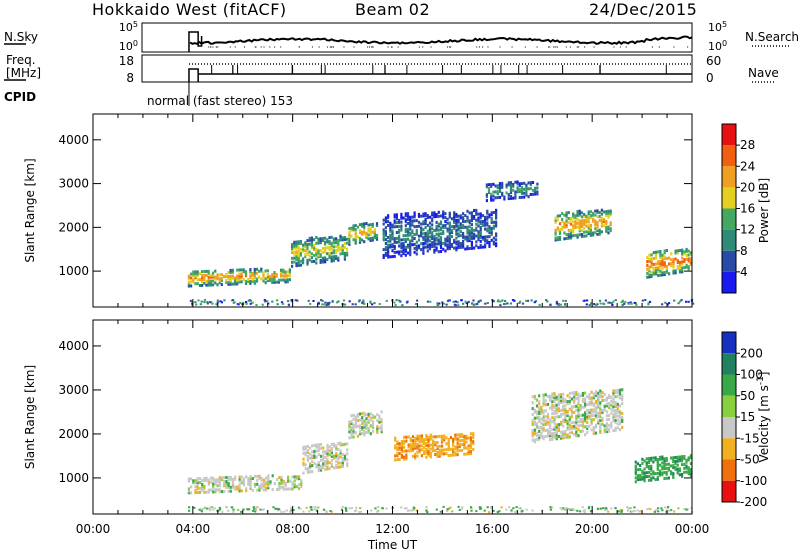 The image size is (800, 554). What do you see at coordinates (751, 375) in the screenshot?
I see `colorbar-tick-label: 100` at bounding box center [751, 375].